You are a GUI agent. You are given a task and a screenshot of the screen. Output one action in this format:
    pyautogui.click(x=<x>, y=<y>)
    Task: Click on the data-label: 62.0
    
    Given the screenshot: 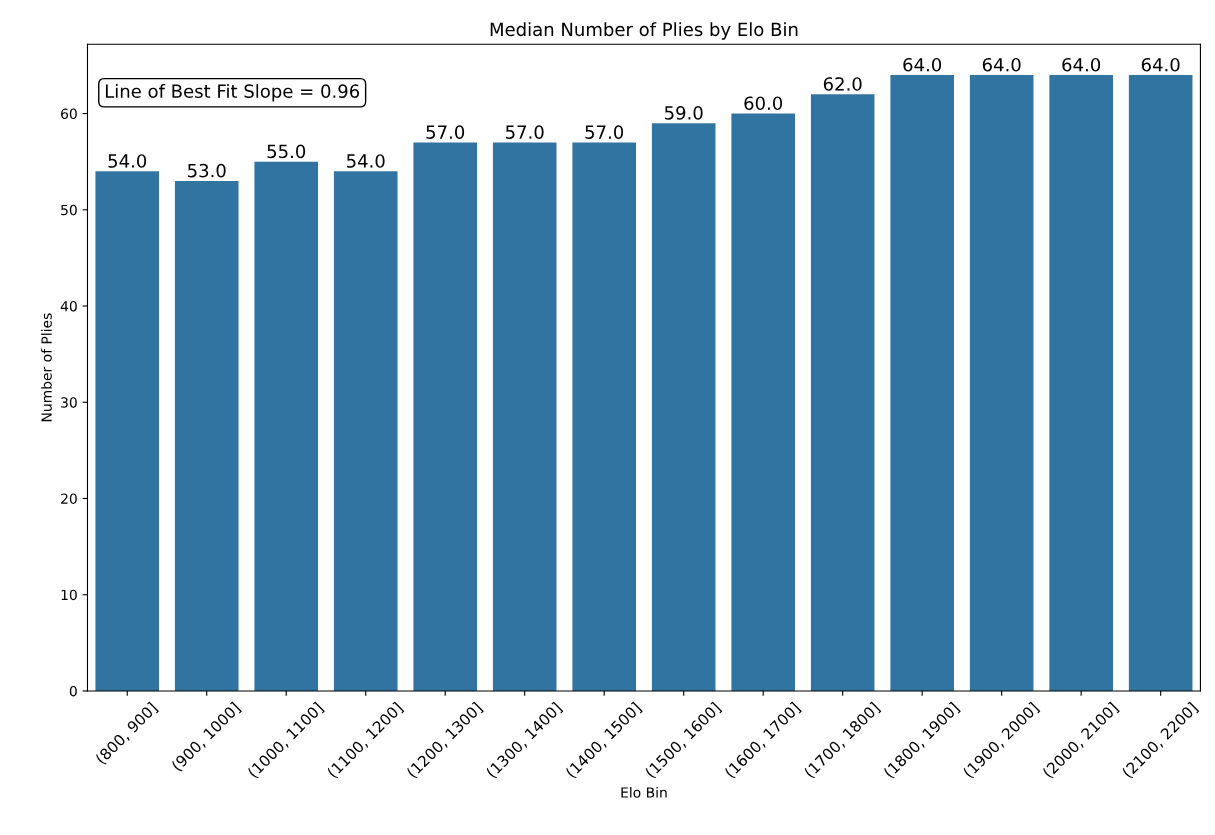 What is the action you would take?
    pyautogui.click(x=842, y=84)
    